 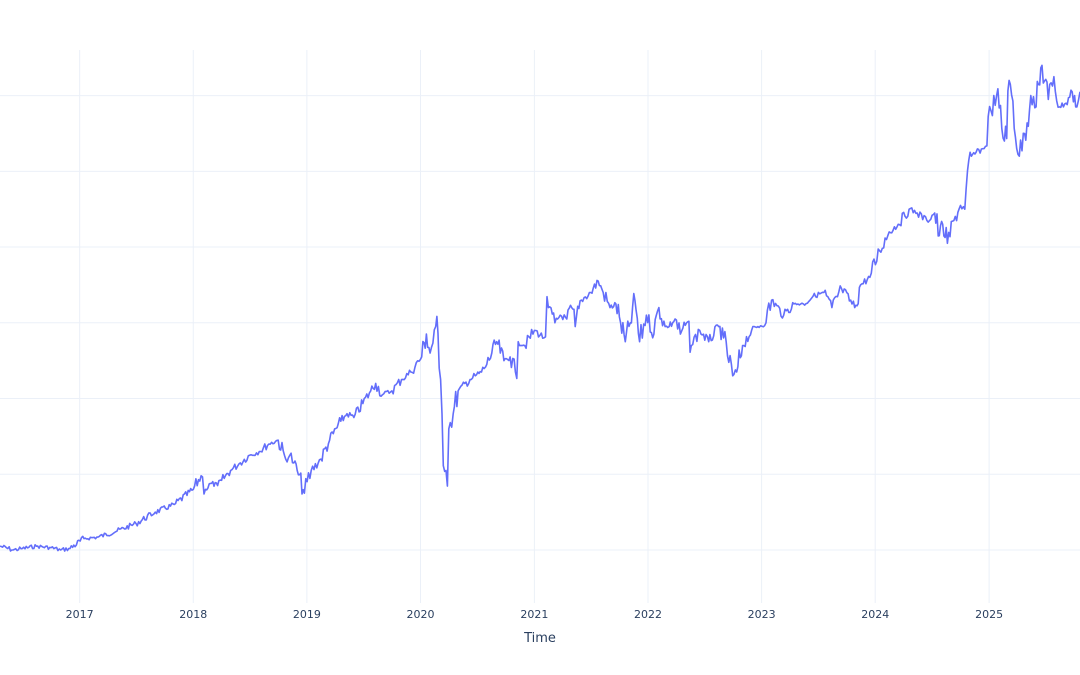 What do you see at coordinates (875, 614) in the screenshot?
I see `x-tick-label-2024: 2024` at bounding box center [875, 614].